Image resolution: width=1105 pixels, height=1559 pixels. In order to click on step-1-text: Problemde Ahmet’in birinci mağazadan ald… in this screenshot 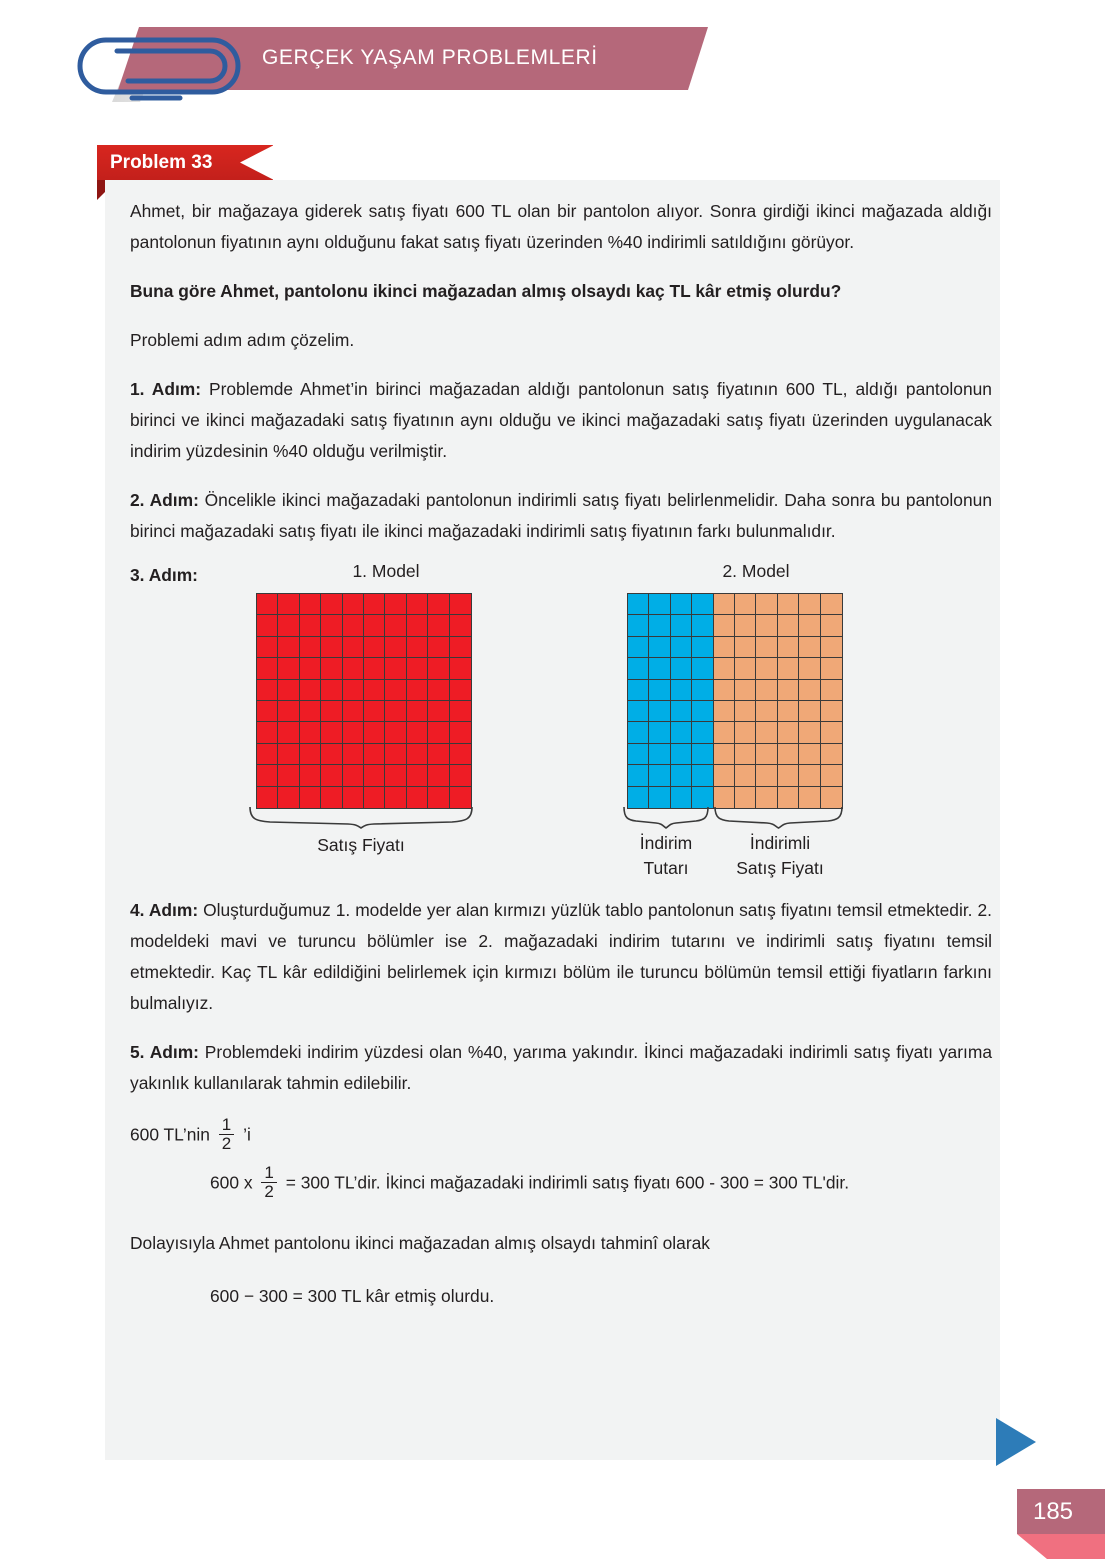, I will do `click(561, 420)`.